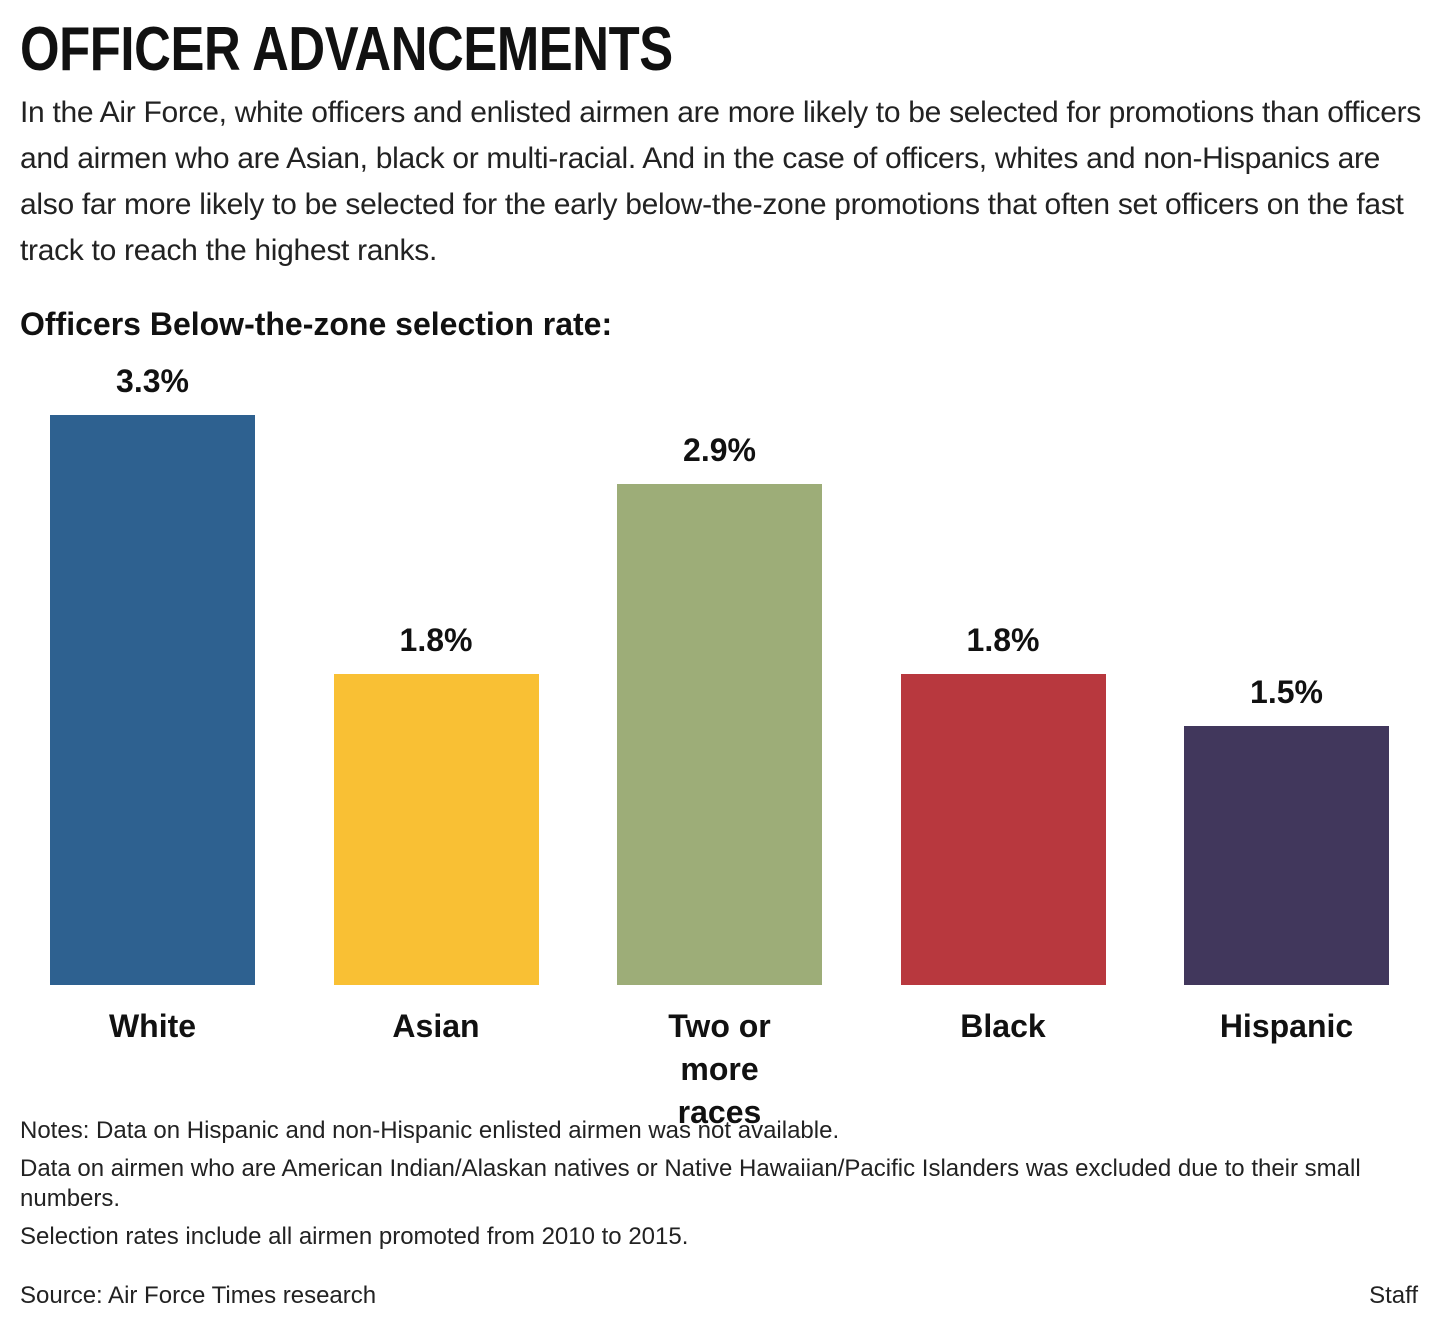 The image size is (1440, 1325). Describe the element at coordinates (719, 1069) in the screenshot. I see `x-tick-label: Two or more races` at that location.